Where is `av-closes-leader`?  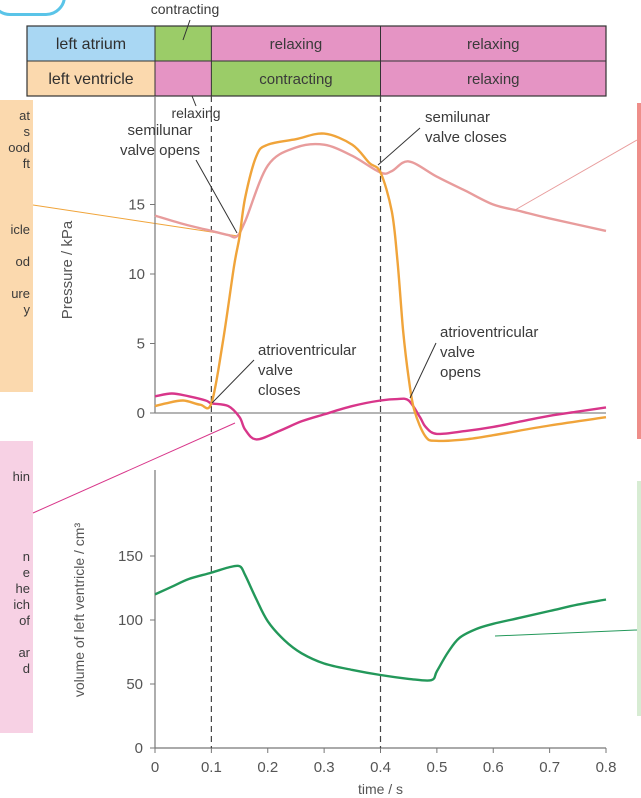 av-closes-leader is located at coordinates (233, 381).